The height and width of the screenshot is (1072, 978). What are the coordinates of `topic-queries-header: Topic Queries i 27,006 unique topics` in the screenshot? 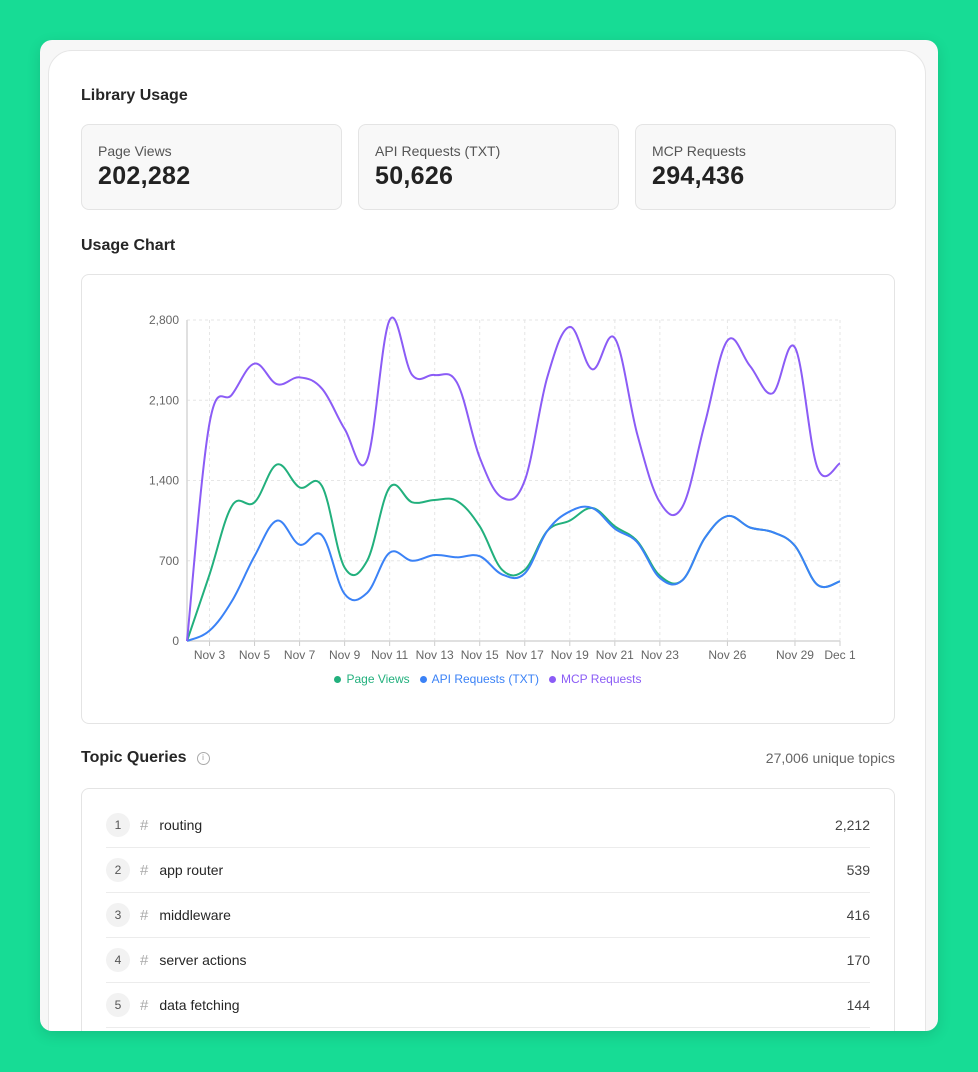 It's located at (488, 758).